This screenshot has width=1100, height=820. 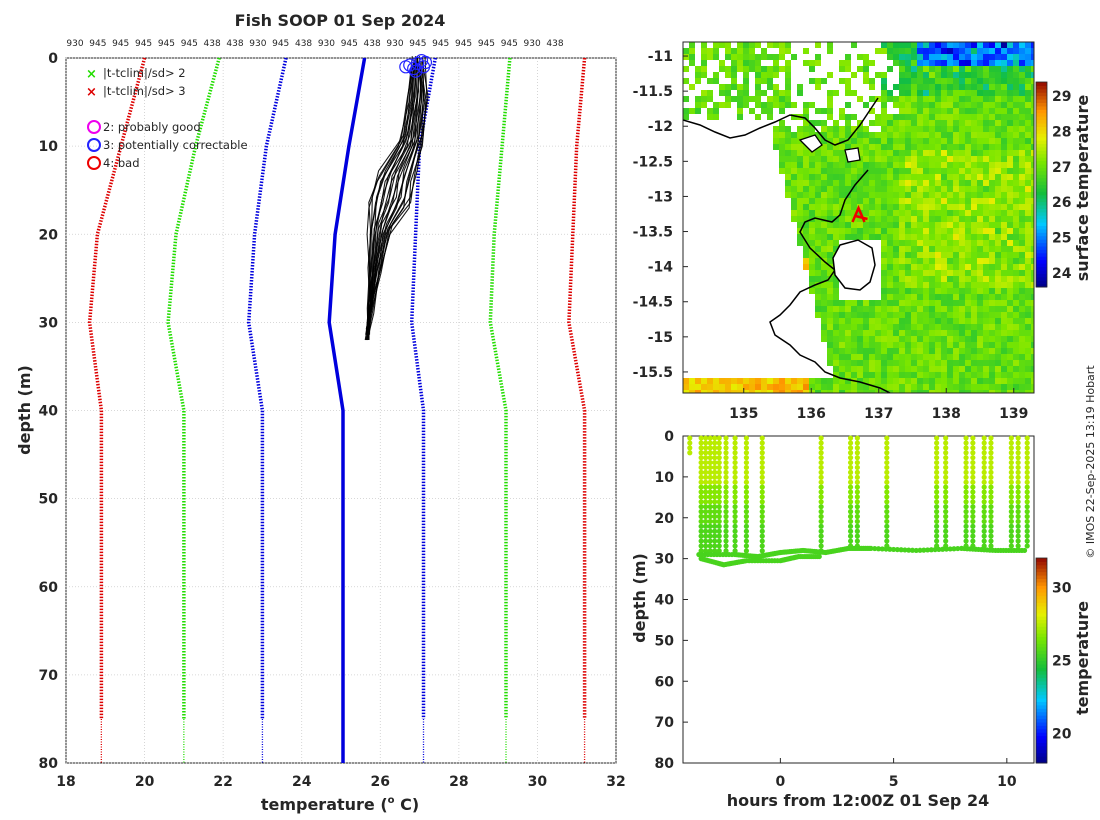 I want to click on profile-y-tick-label: 20, so click(x=49, y=235).